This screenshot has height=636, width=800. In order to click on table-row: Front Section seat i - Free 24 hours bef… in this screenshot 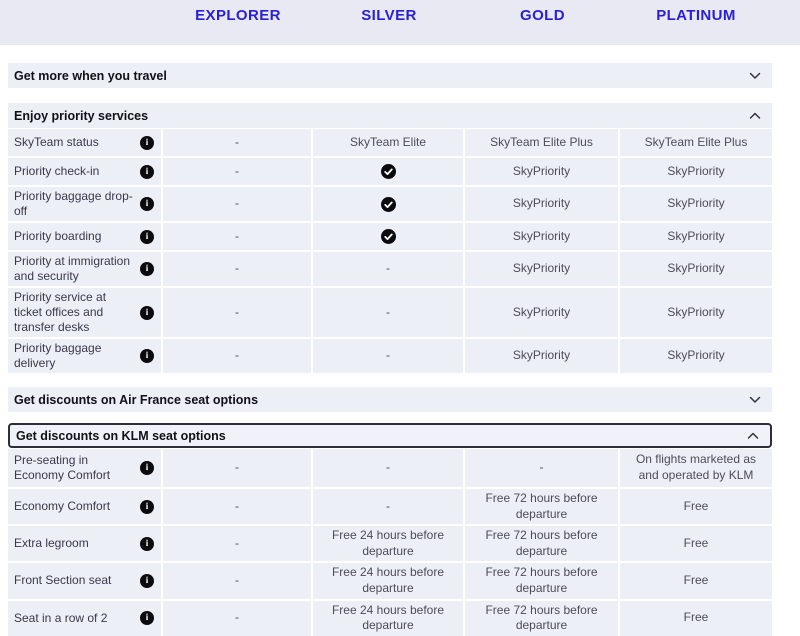, I will do `click(390, 581)`.